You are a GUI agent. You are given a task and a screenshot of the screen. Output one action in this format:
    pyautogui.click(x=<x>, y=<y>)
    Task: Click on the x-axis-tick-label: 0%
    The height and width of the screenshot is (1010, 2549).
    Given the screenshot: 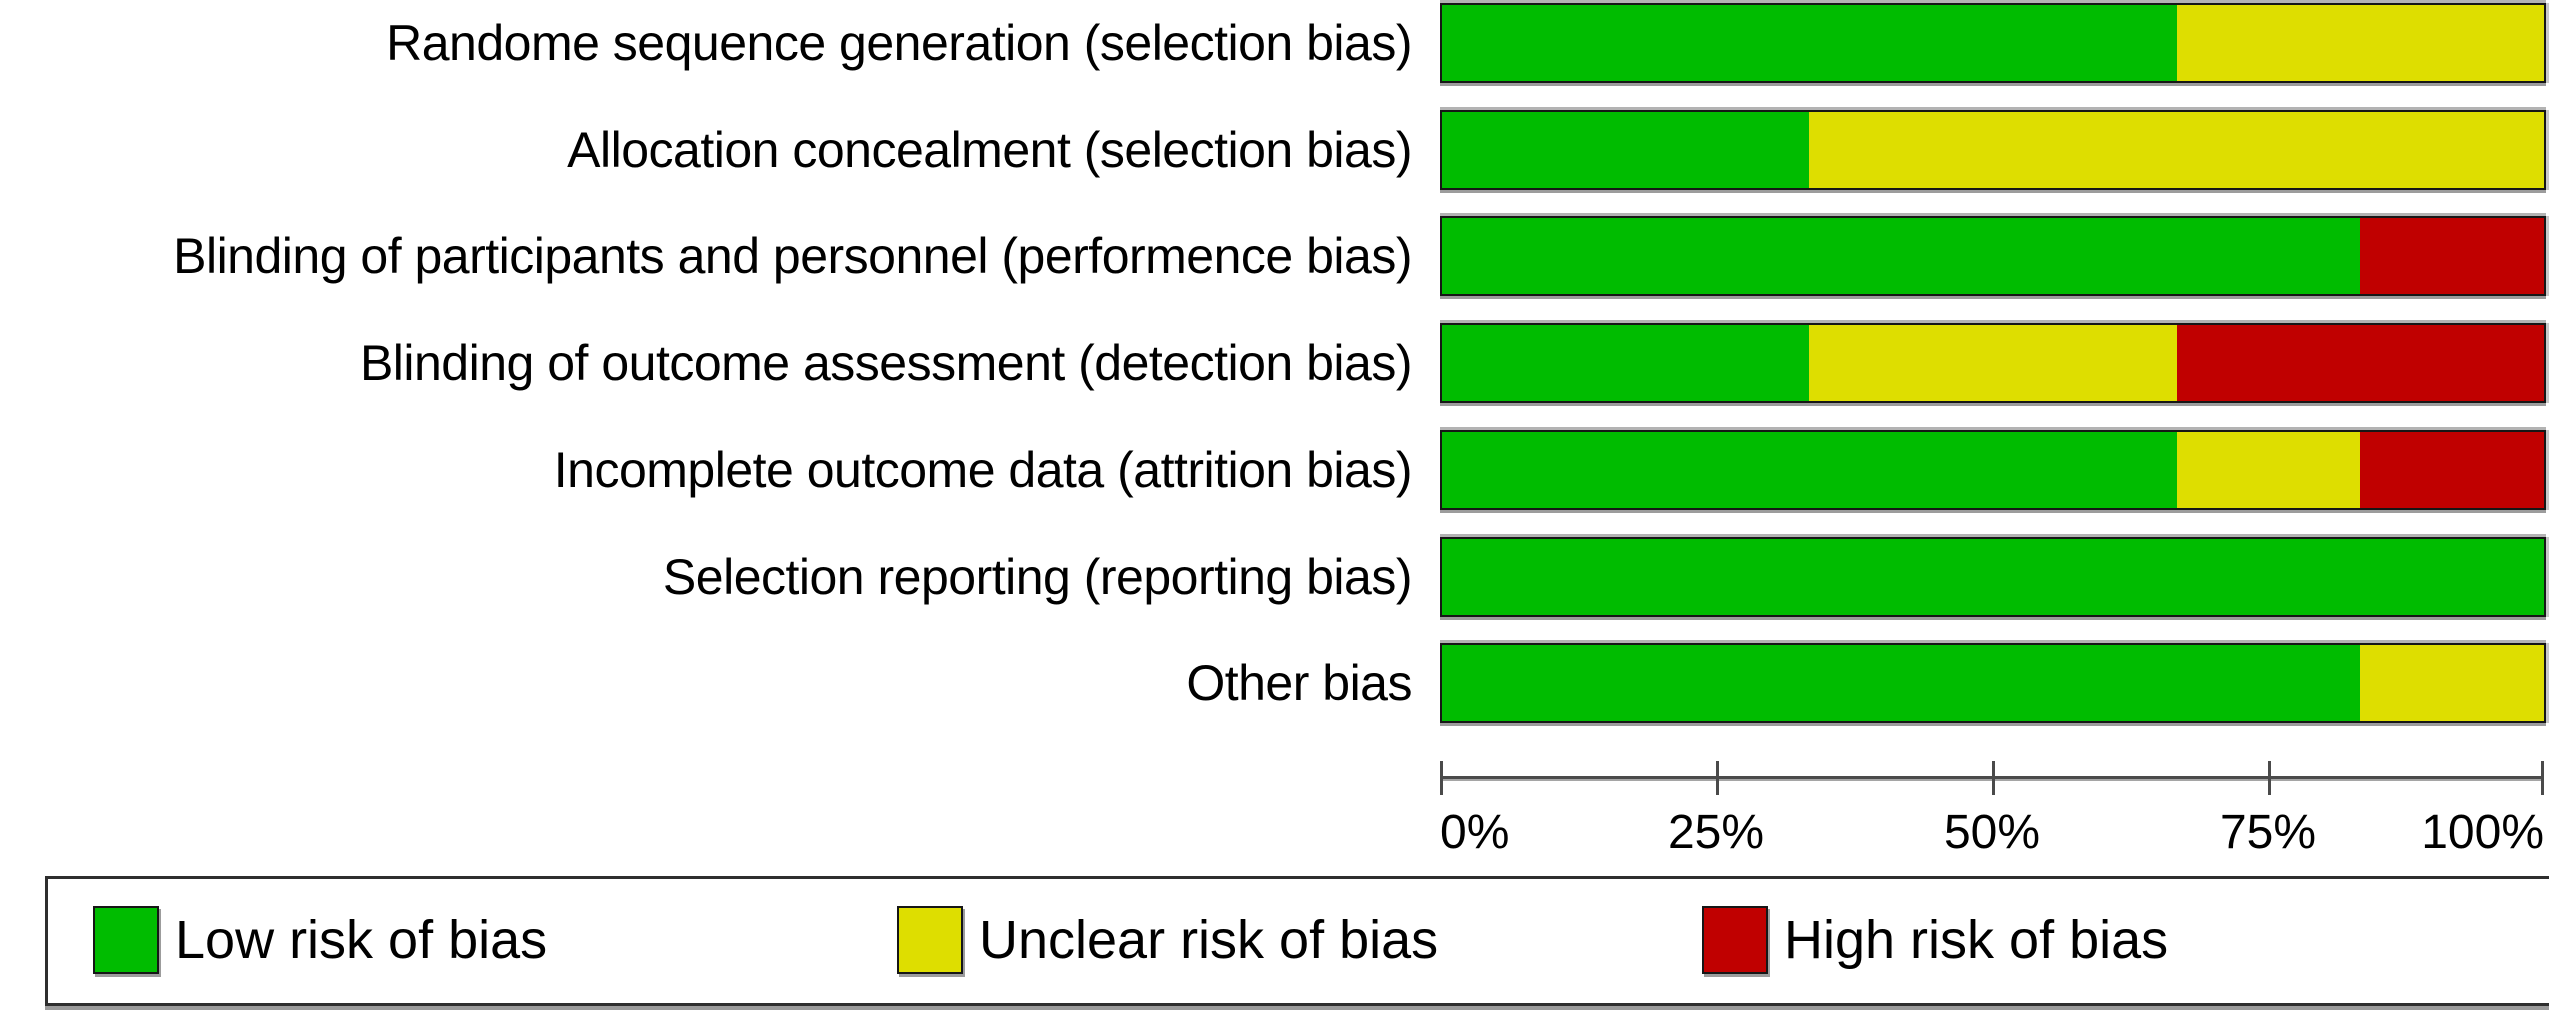 What is the action you would take?
    pyautogui.click(x=1475, y=832)
    